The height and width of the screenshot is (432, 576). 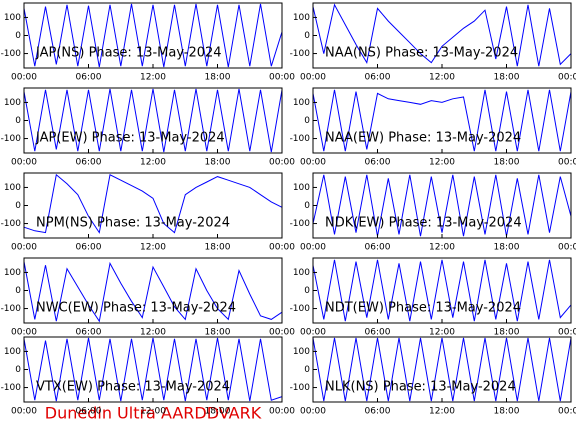 I want to click on panel-title: NDK(EW) Phase: 13-May-2024, so click(x=423, y=223).